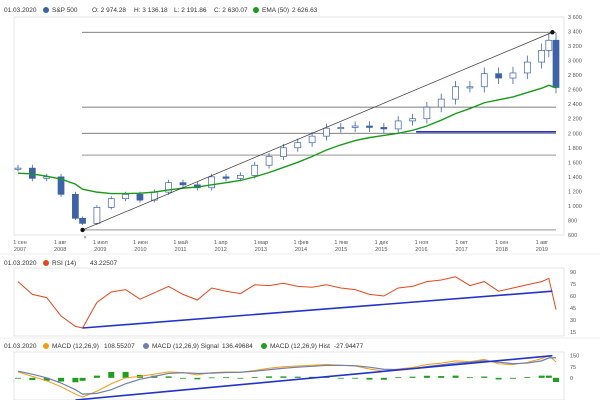  What do you see at coordinates (552, 32) in the screenshot?
I see `channel-end-point` at bounding box center [552, 32].